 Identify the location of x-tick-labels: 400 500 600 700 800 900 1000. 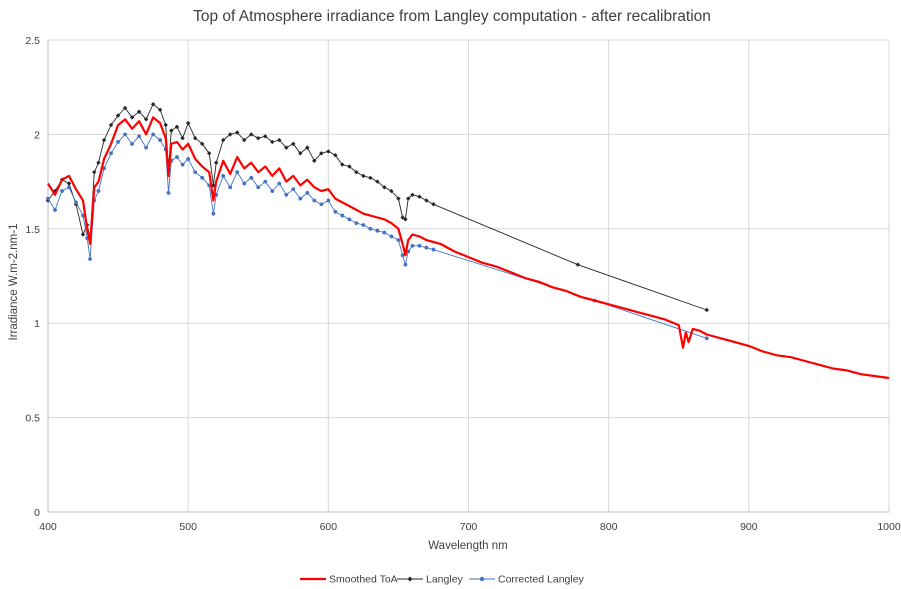
(470, 527).